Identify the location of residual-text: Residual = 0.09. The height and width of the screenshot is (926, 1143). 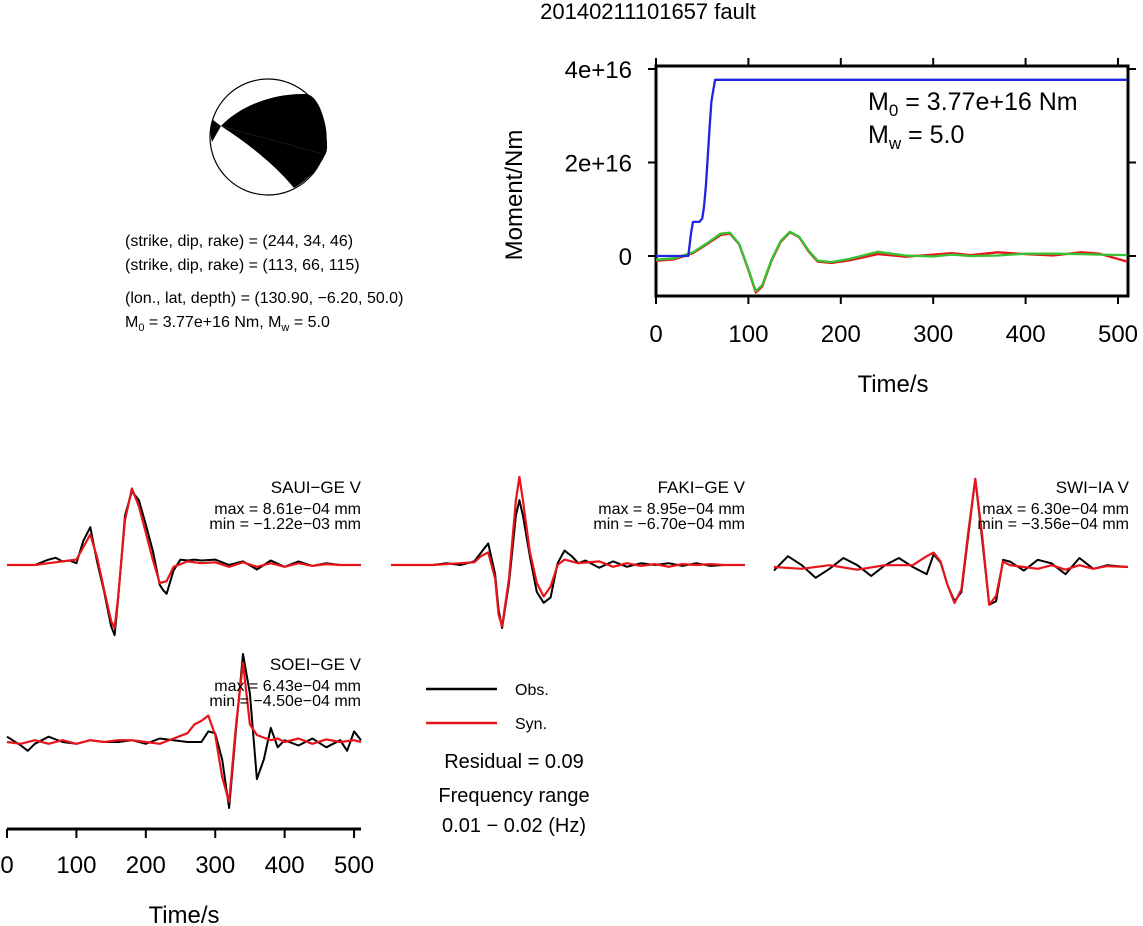
(514, 762).